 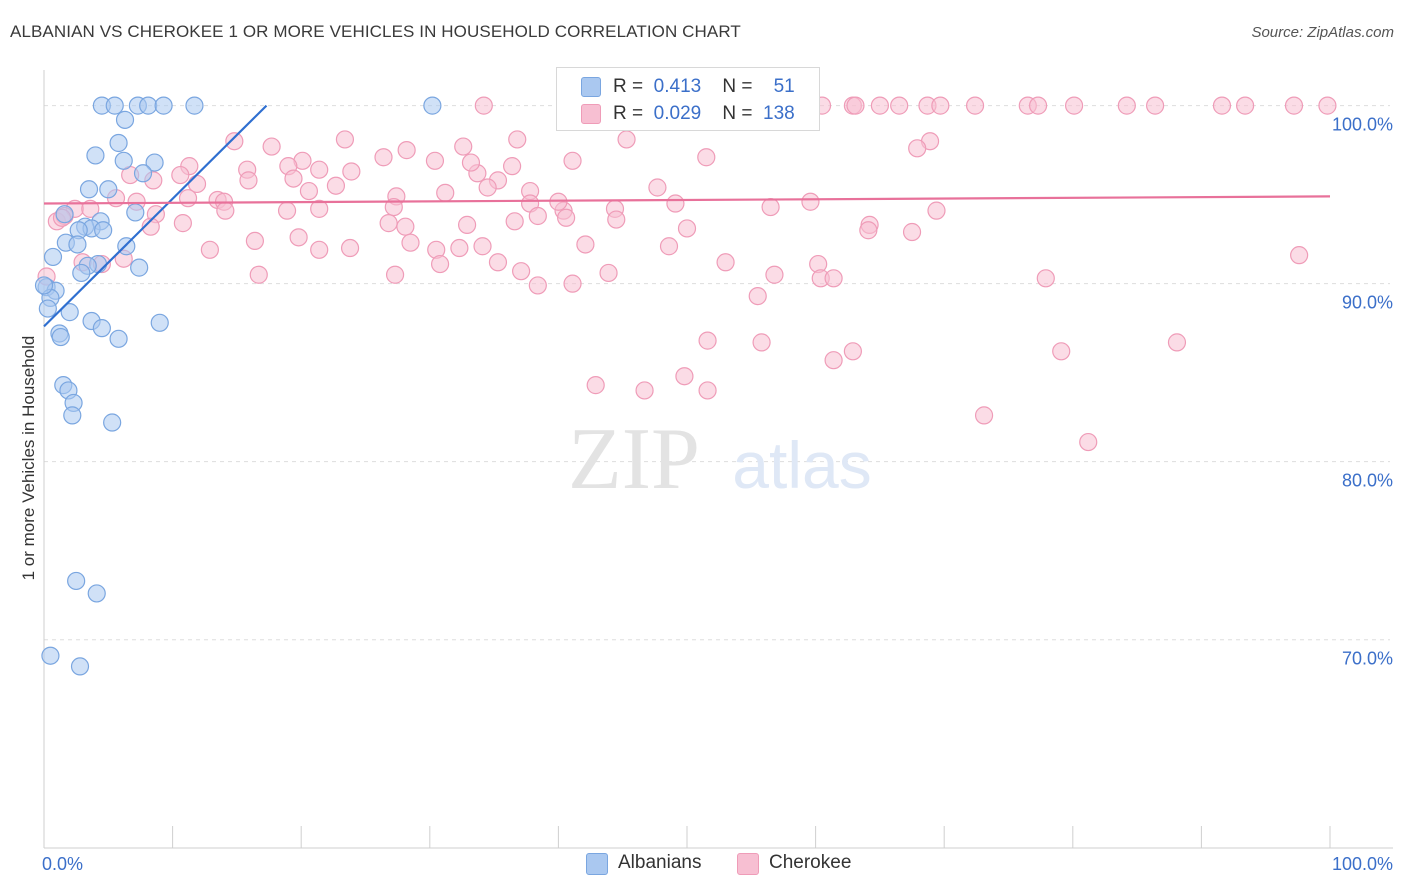 What do you see at coordinates (1367, 303) in the screenshot?
I see `y-tick-label: 90.0%` at bounding box center [1367, 303].